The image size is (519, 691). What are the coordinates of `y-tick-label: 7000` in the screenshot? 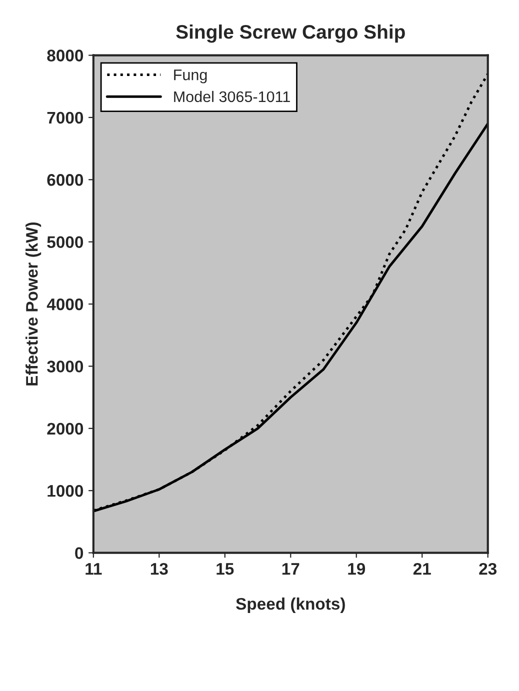 It's located at (65, 118).